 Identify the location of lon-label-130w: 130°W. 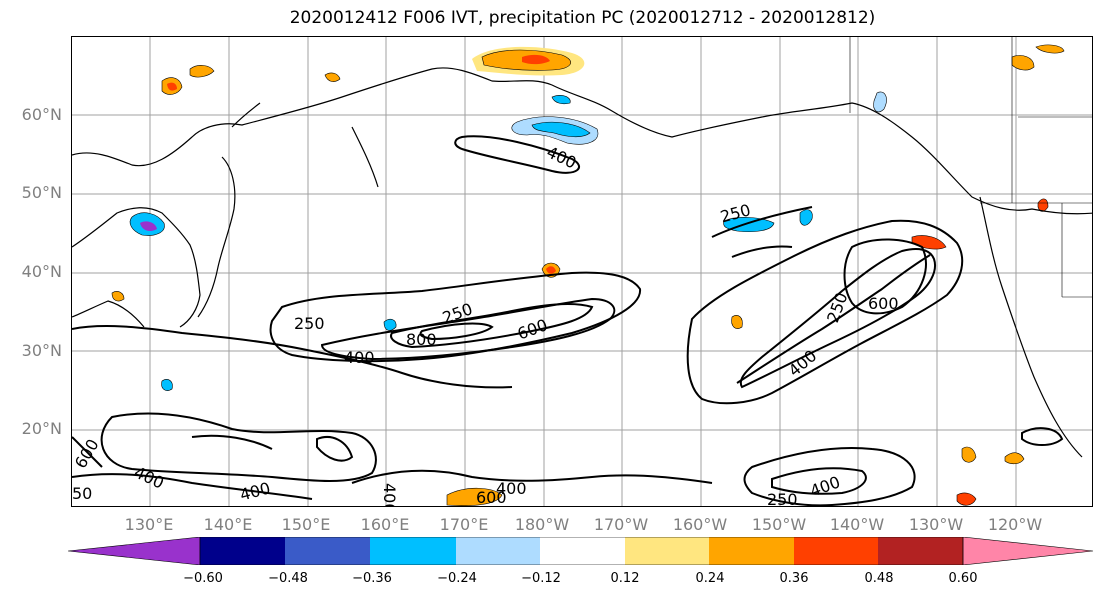
(936, 524).